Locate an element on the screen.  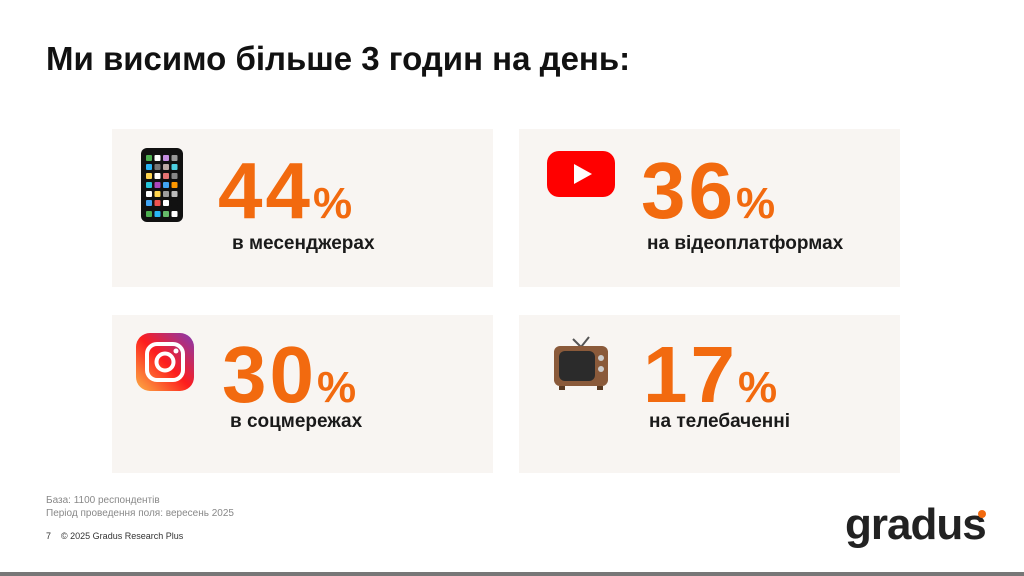
fieldwork-period-note: Період проведення поля: вересень 2025 is located at coordinates (140, 513).